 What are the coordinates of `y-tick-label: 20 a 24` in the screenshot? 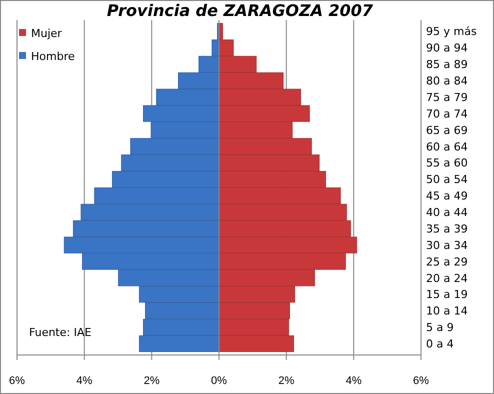 It's located at (447, 278).